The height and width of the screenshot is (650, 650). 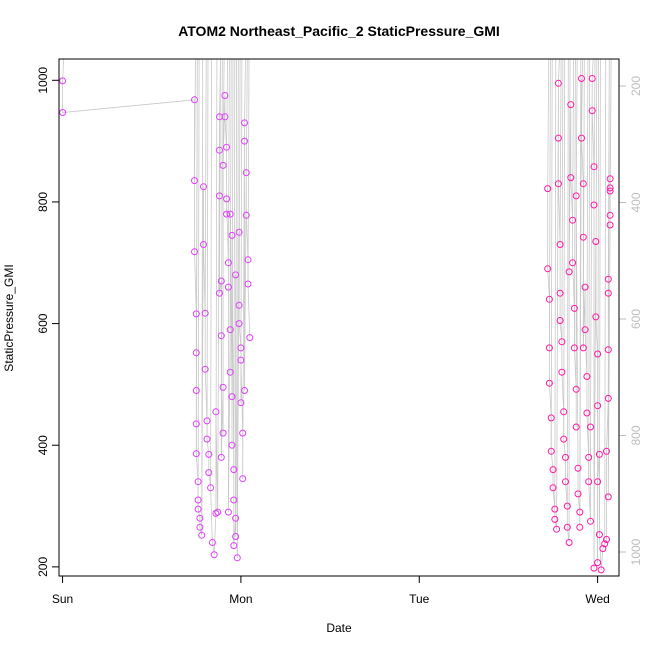 What do you see at coordinates (43, 323) in the screenshot?
I see `y-tick-label: 600` at bounding box center [43, 323].